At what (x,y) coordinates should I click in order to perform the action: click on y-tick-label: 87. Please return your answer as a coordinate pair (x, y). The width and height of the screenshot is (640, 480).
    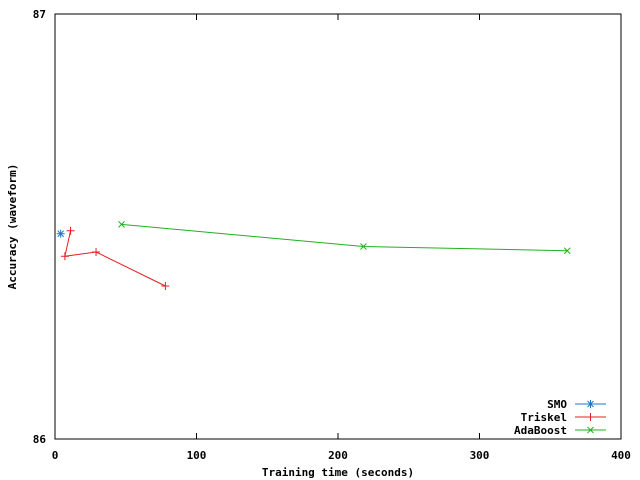
    Looking at the image, I should click on (39, 14).